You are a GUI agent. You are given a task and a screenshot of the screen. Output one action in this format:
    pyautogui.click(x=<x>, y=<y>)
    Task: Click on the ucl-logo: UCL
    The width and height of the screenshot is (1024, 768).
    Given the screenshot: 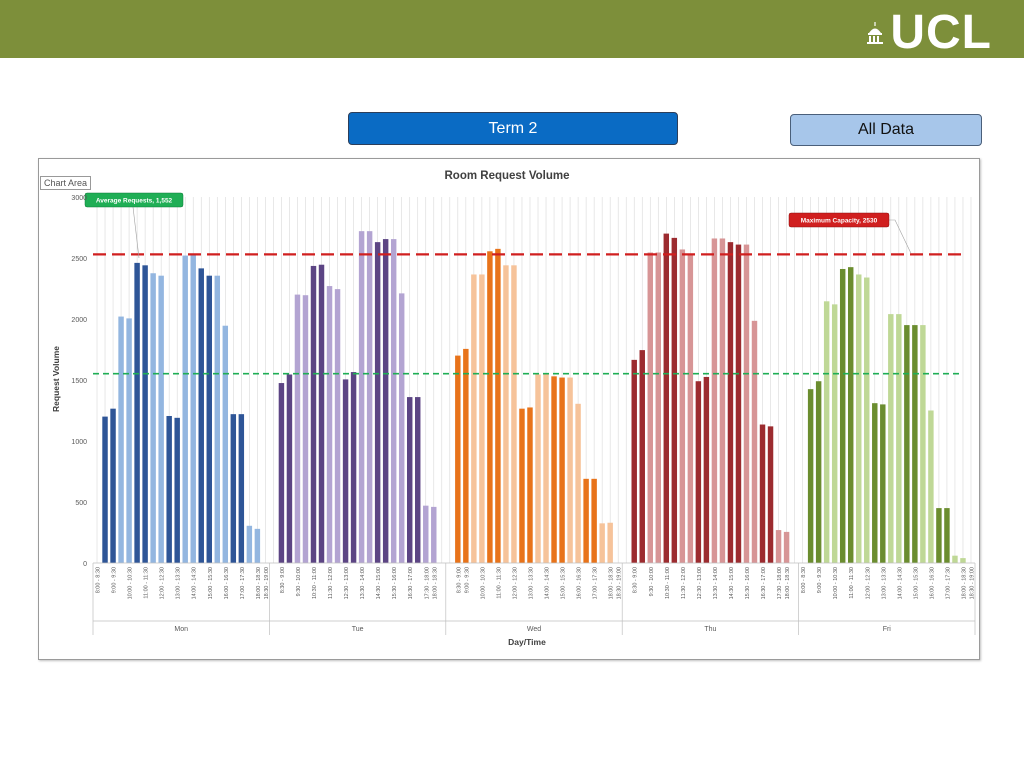 What is the action you would take?
    pyautogui.click(x=929, y=33)
    